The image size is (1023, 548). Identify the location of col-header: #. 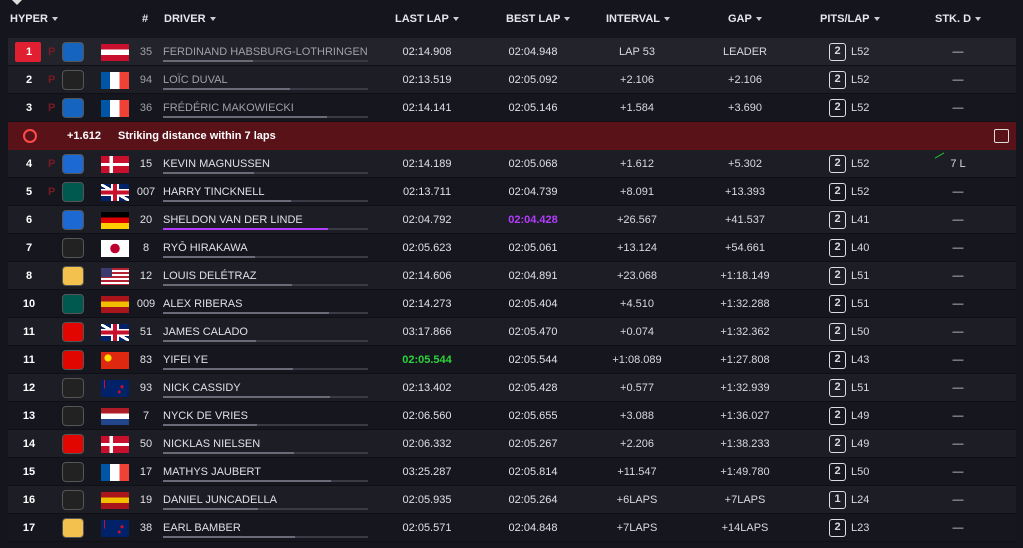
(145, 19).